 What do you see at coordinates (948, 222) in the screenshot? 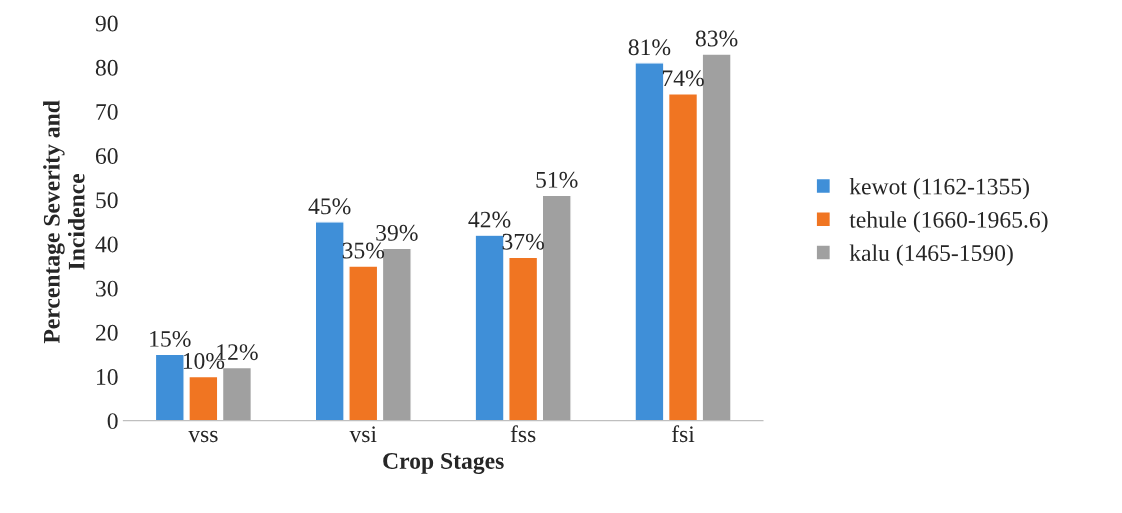
I see `legend-label: tehule (1660-1965.6)` at bounding box center [948, 222].